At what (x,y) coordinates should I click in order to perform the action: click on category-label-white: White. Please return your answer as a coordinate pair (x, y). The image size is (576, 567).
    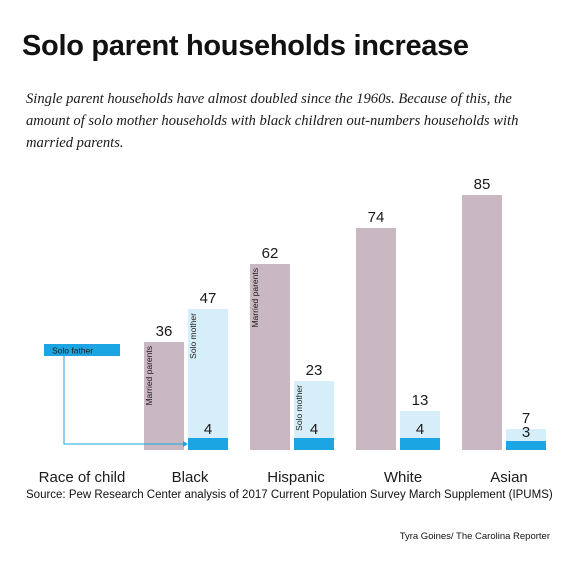
    Looking at the image, I should click on (403, 477).